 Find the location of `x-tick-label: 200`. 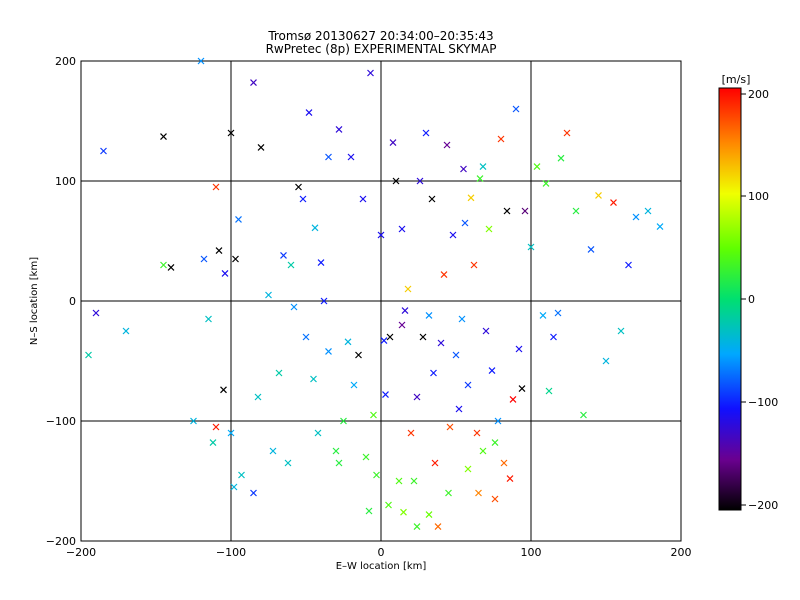

x-tick-label: 200 is located at coordinates (681, 552).